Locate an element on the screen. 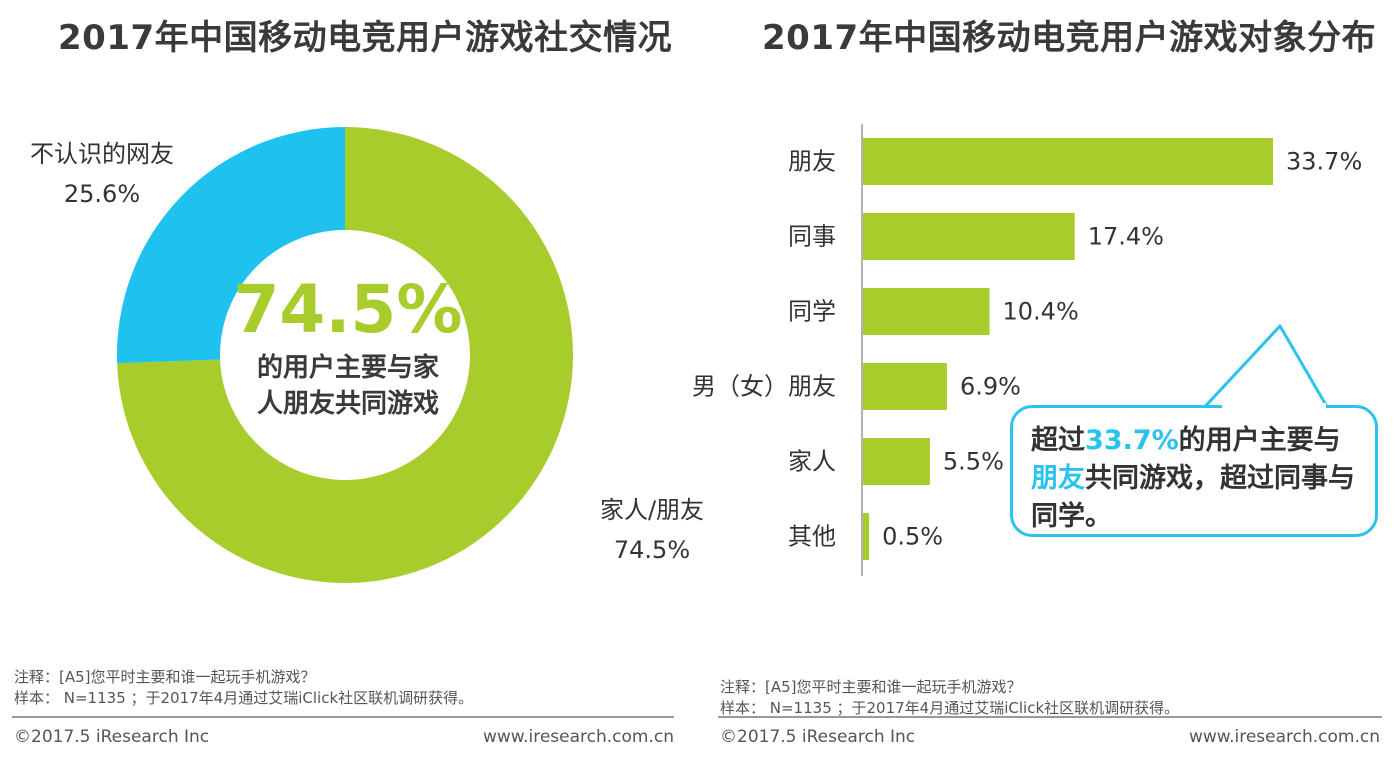 This screenshot has height=763, width=1400. copyright-left: ©2017.5 iResearch Inc is located at coordinates (112, 737).